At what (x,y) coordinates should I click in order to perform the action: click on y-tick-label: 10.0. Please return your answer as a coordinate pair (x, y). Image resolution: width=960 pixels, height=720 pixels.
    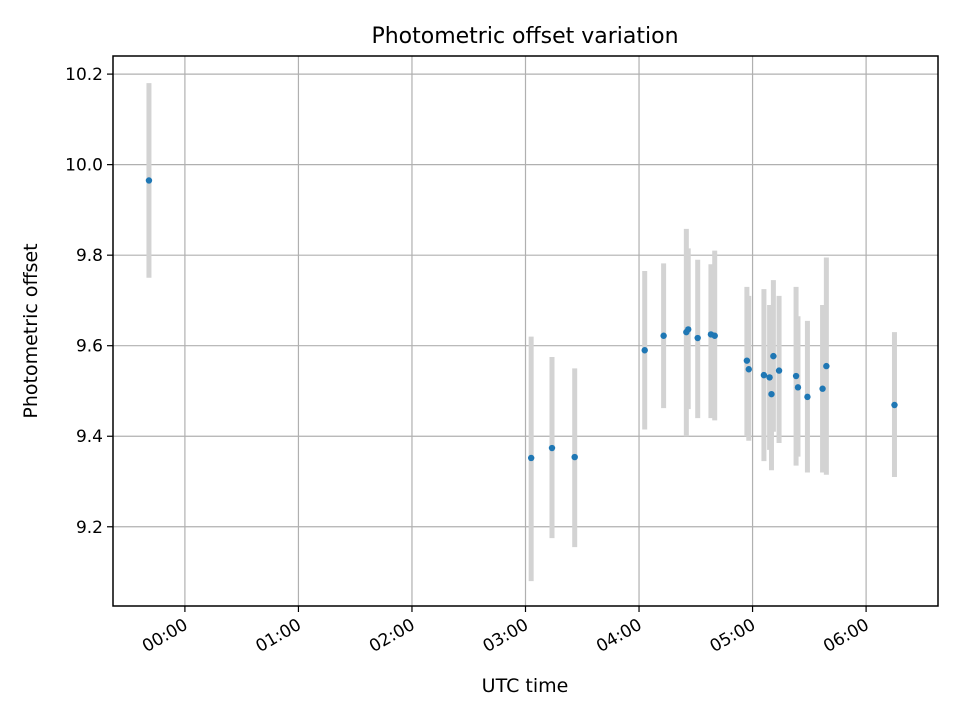
    Looking at the image, I should click on (84, 166).